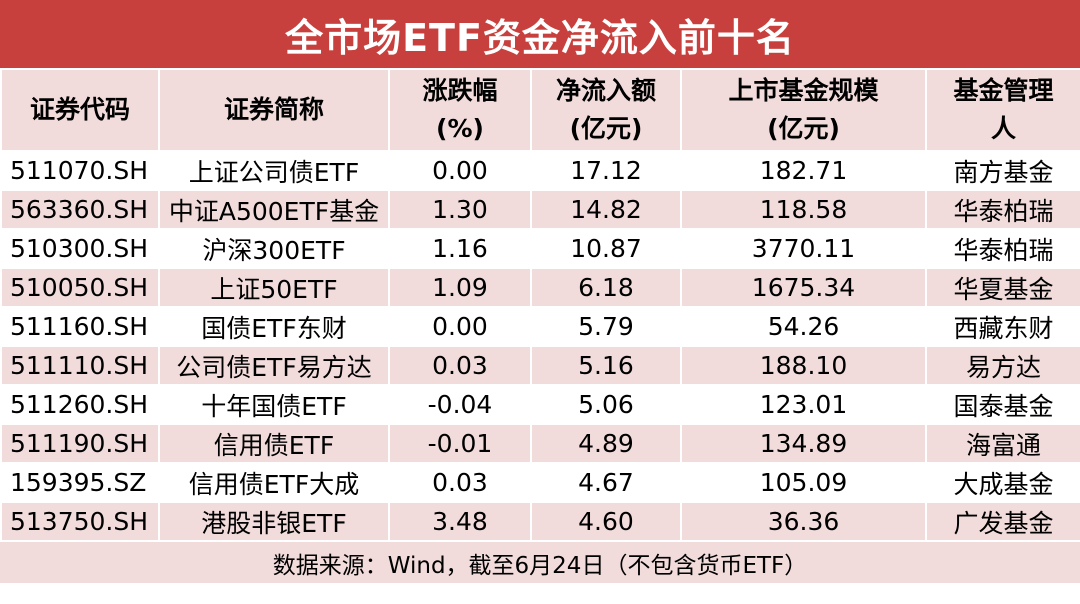 This screenshot has width=1080, height=604. I want to click on table-row: 511190.SH 信用债ETF -0.01 4.89 134.89 海富通, so click(540, 443).